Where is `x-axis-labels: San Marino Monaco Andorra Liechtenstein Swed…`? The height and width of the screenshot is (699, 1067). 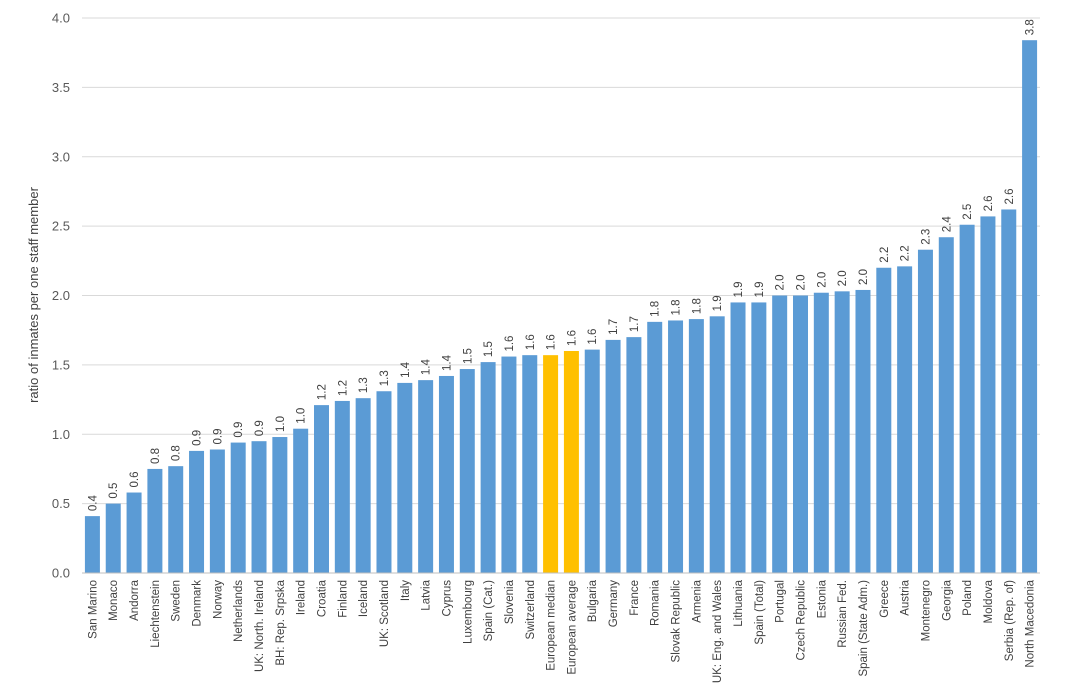 x-axis-labels: San Marino Monaco Andorra Liechtenstein Swed… is located at coordinates (561, 631).